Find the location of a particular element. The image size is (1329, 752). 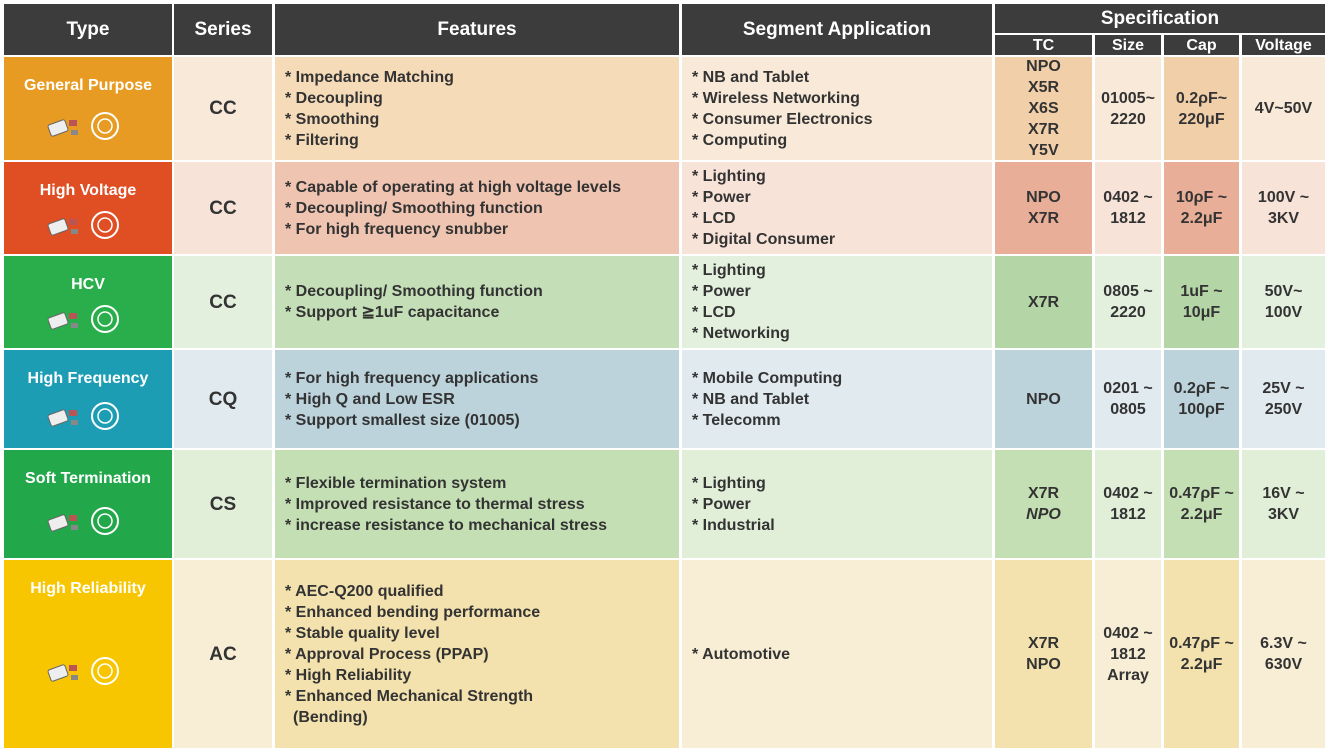

size-cell: 0402 ~ 1812 Array is located at coordinates (1128, 654).